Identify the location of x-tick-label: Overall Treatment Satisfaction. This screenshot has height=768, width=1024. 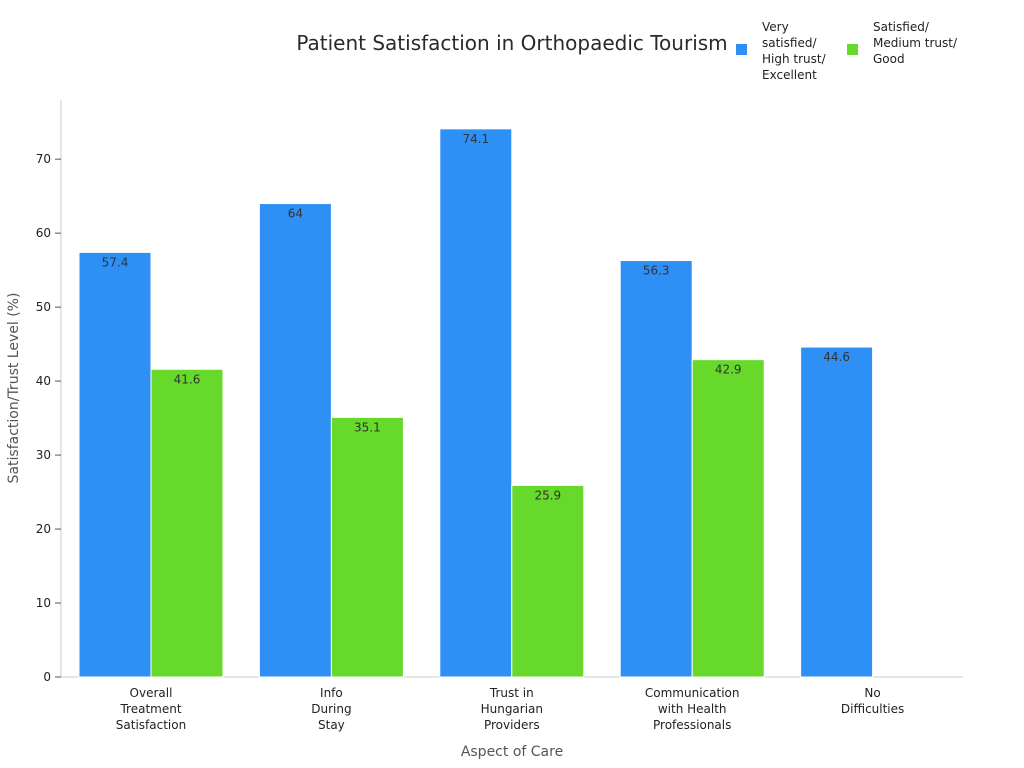
(151, 709).